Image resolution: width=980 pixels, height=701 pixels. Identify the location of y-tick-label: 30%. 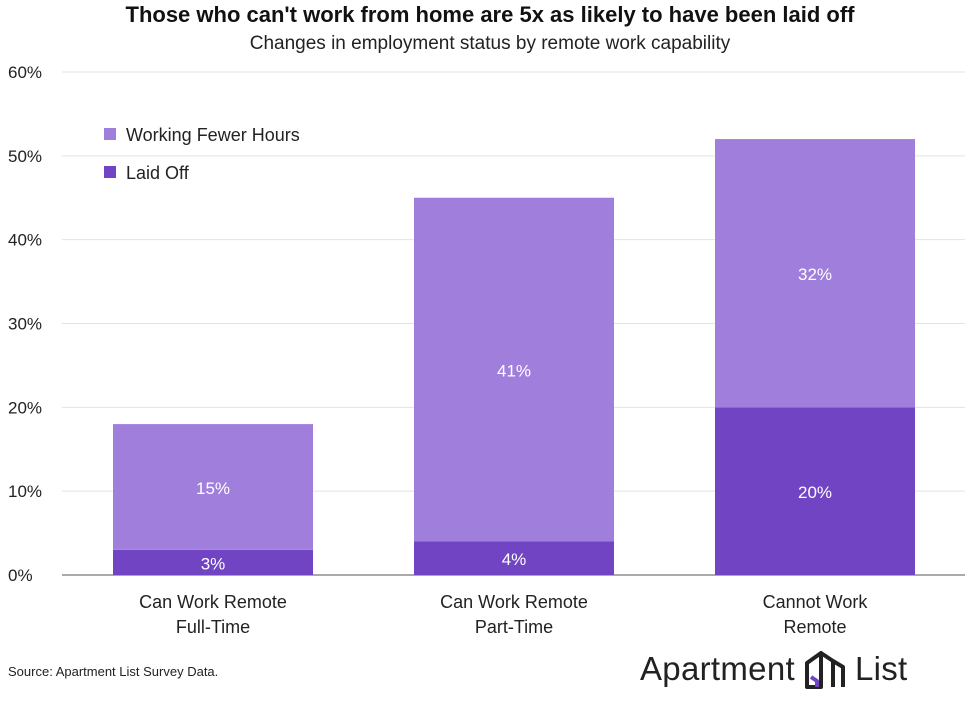
(25, 324).